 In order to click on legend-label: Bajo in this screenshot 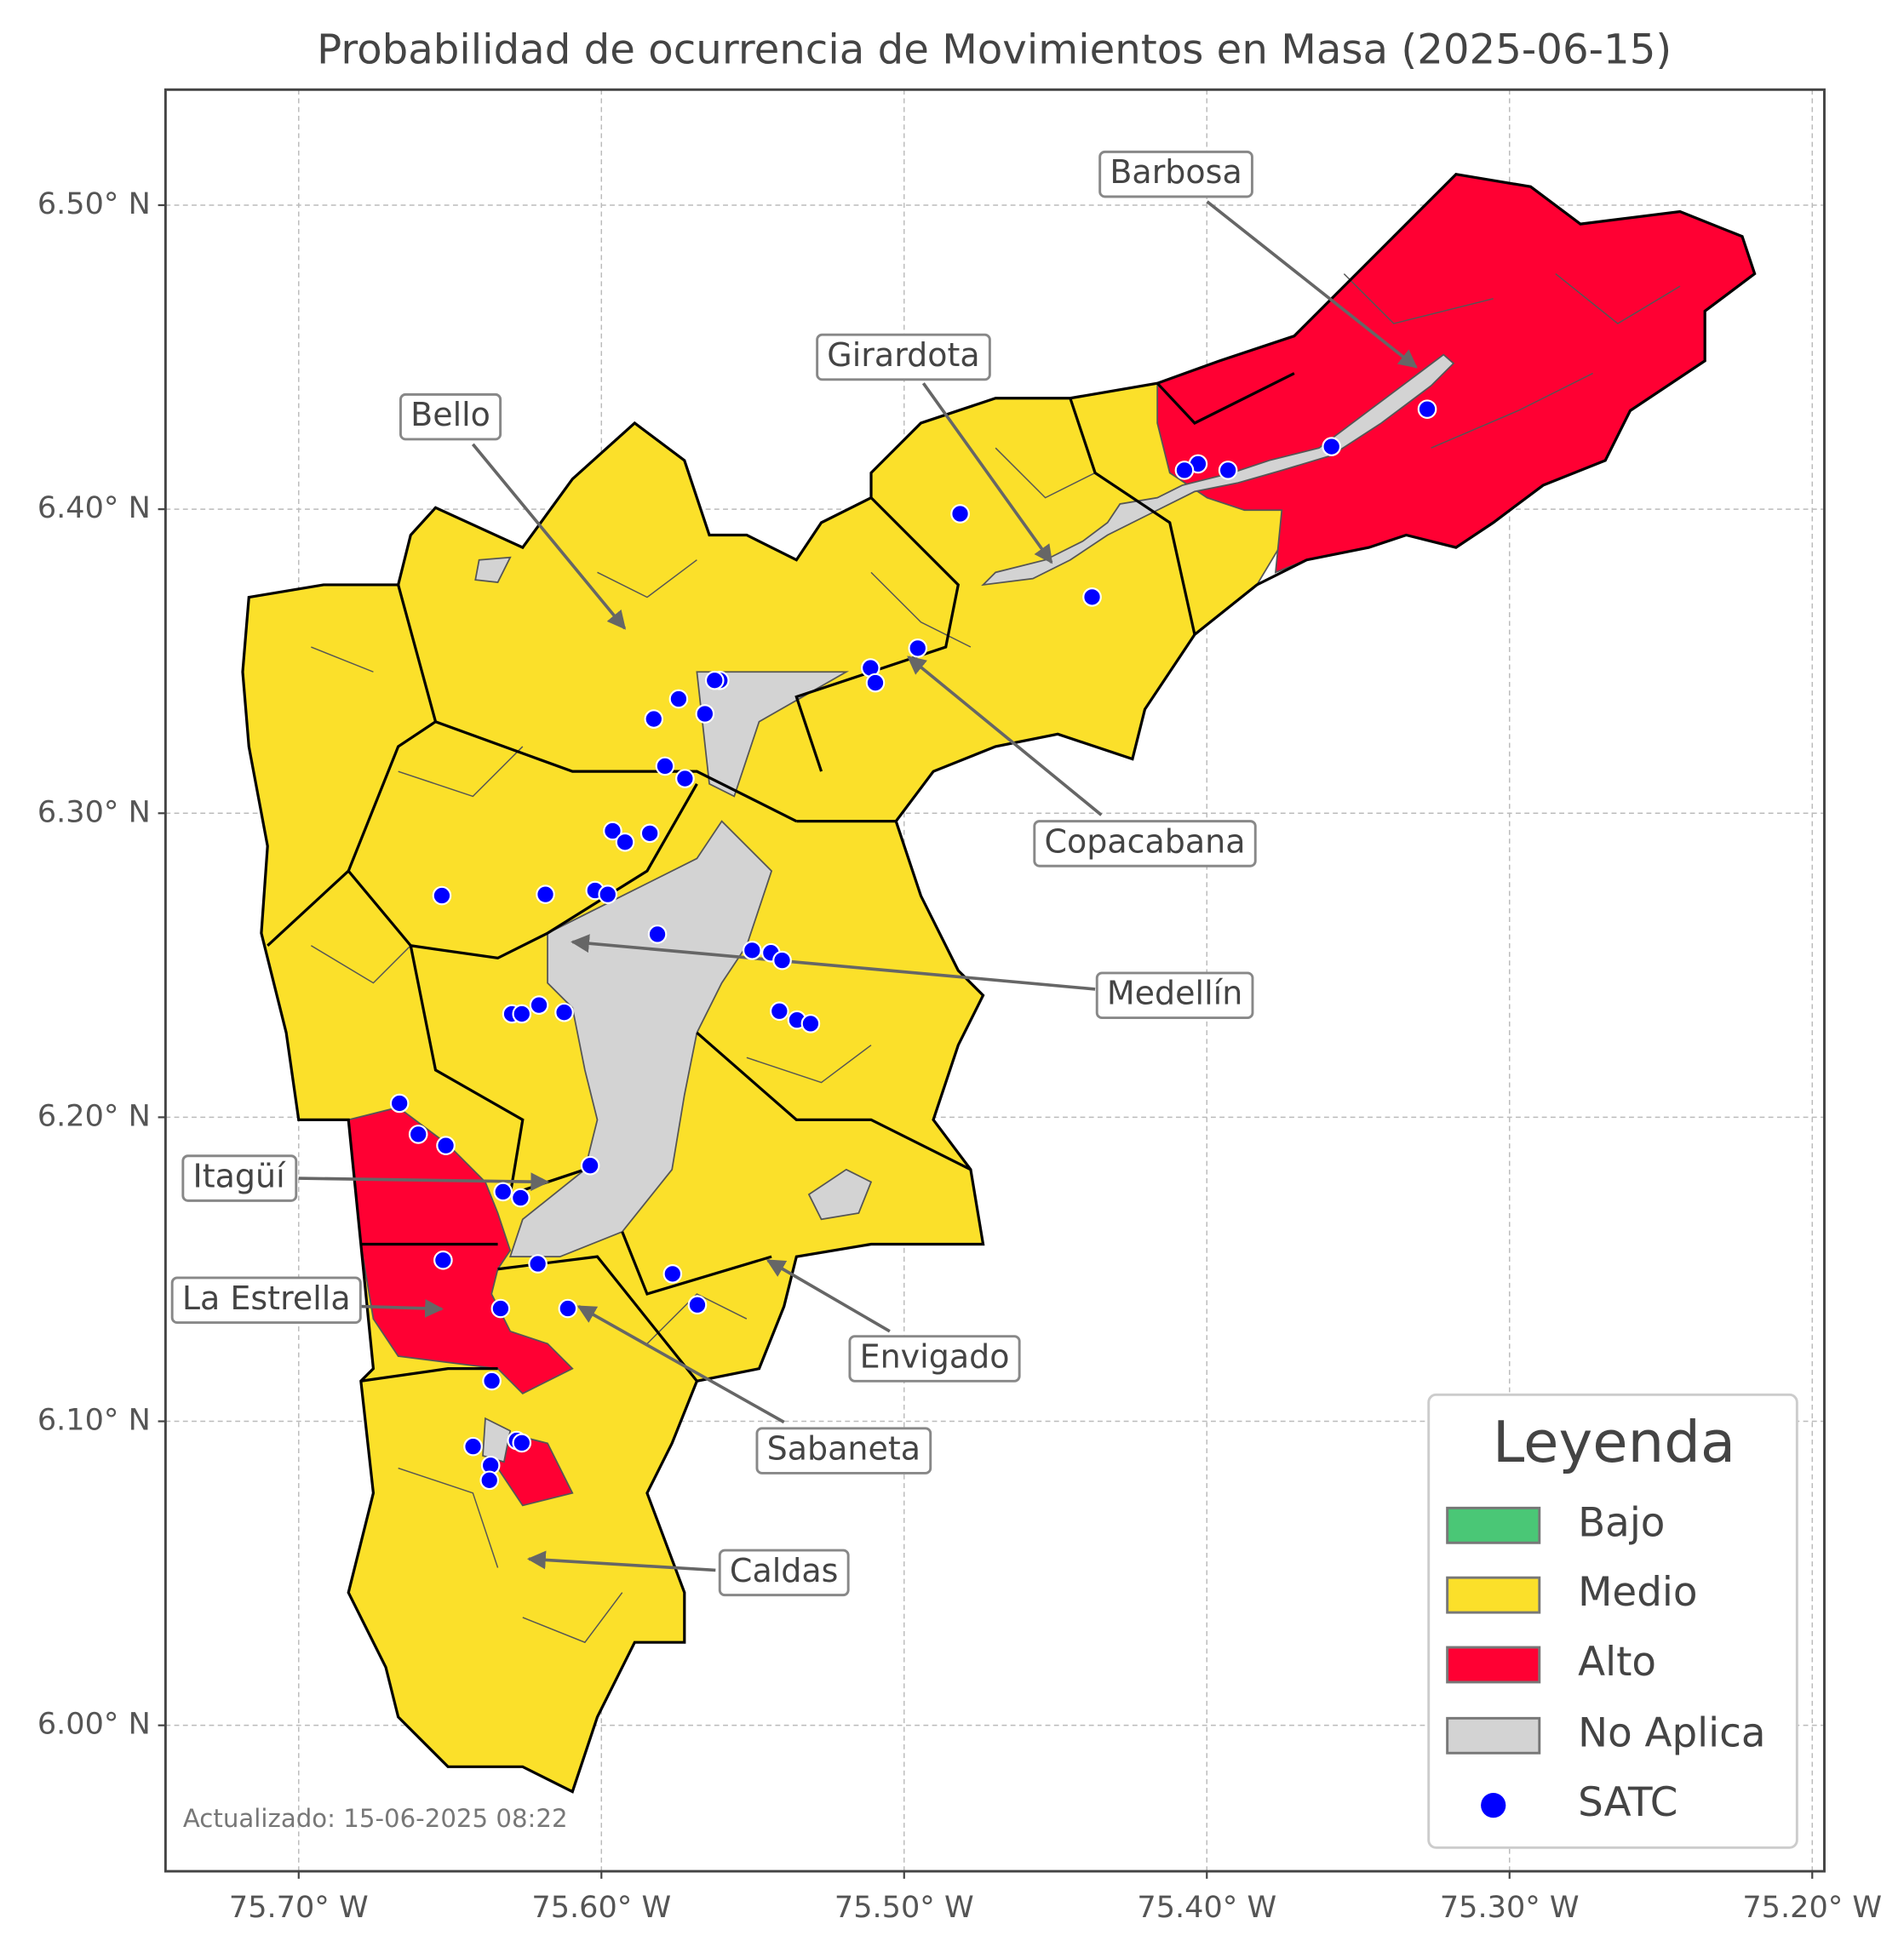, I will do `click(1621, 1523)`.